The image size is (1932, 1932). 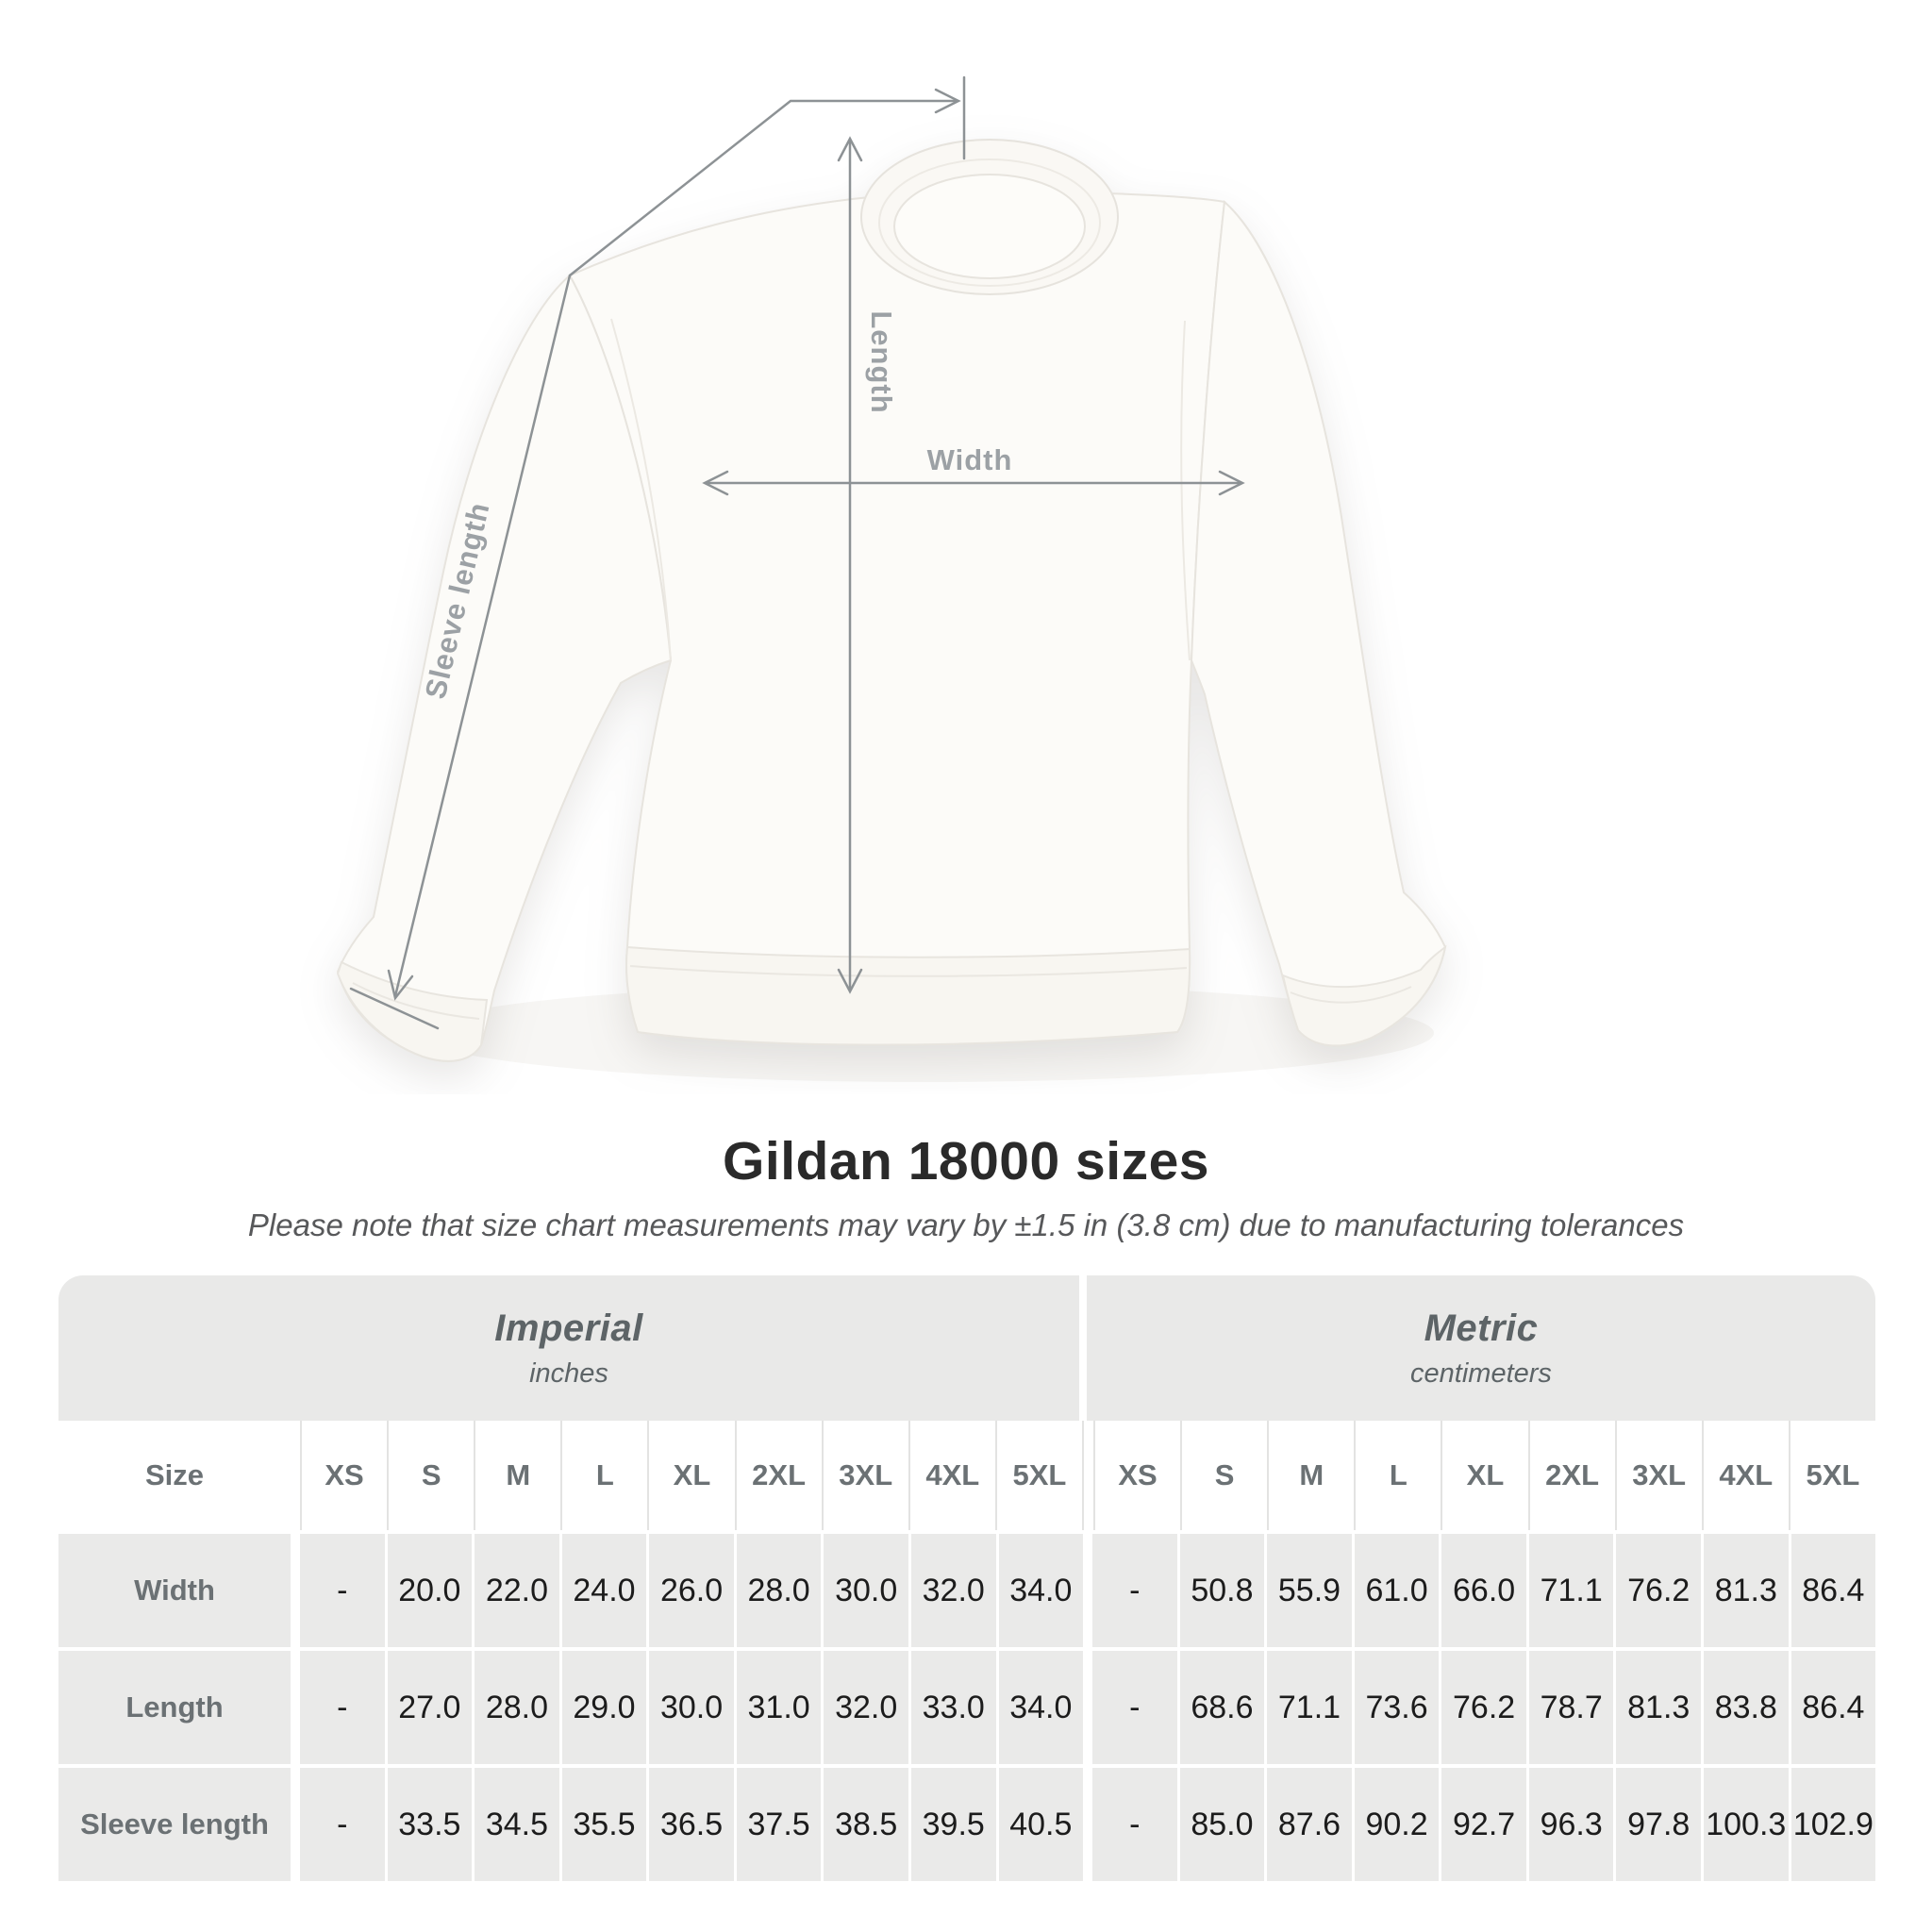 I want to click on right-cuff-stitch-line, so click(x=1351, y=995).